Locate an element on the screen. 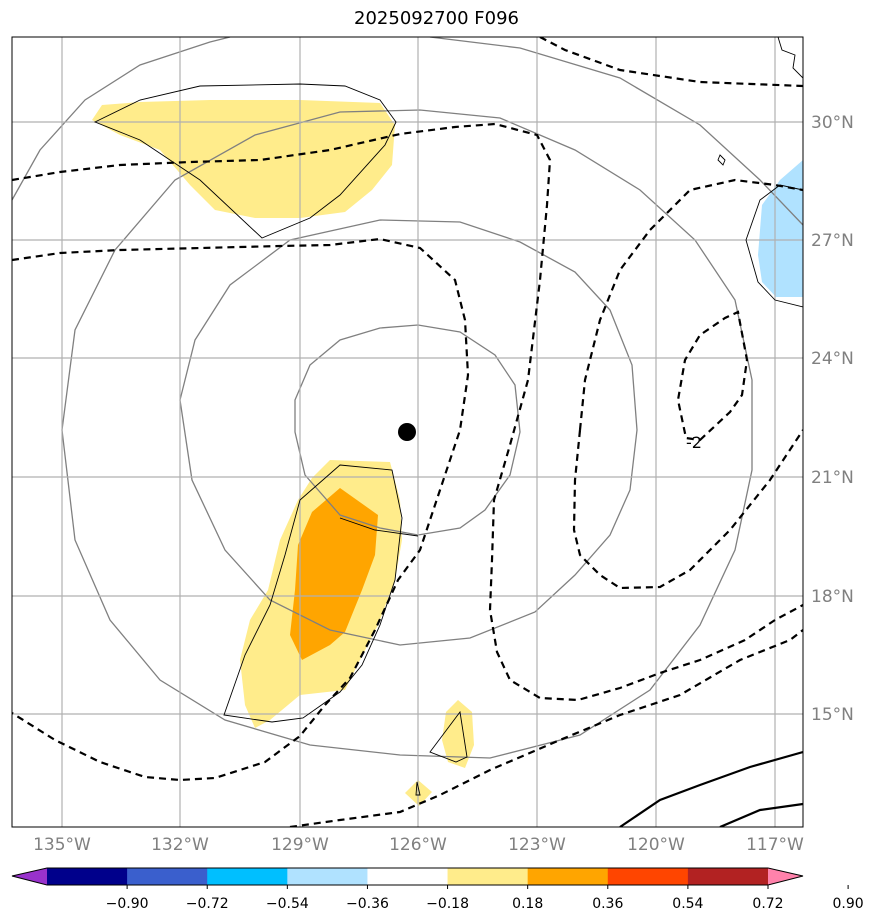 Image resolution: width=873 pixels, height=924 pixels. fill-light-blue is located at coordinates (780, 228).